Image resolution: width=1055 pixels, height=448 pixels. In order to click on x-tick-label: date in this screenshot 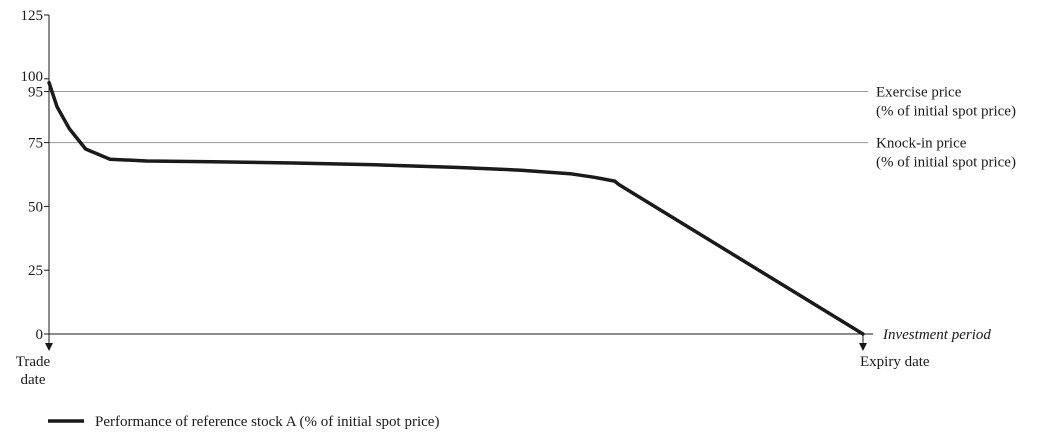, I will do `click(33, 380)`.